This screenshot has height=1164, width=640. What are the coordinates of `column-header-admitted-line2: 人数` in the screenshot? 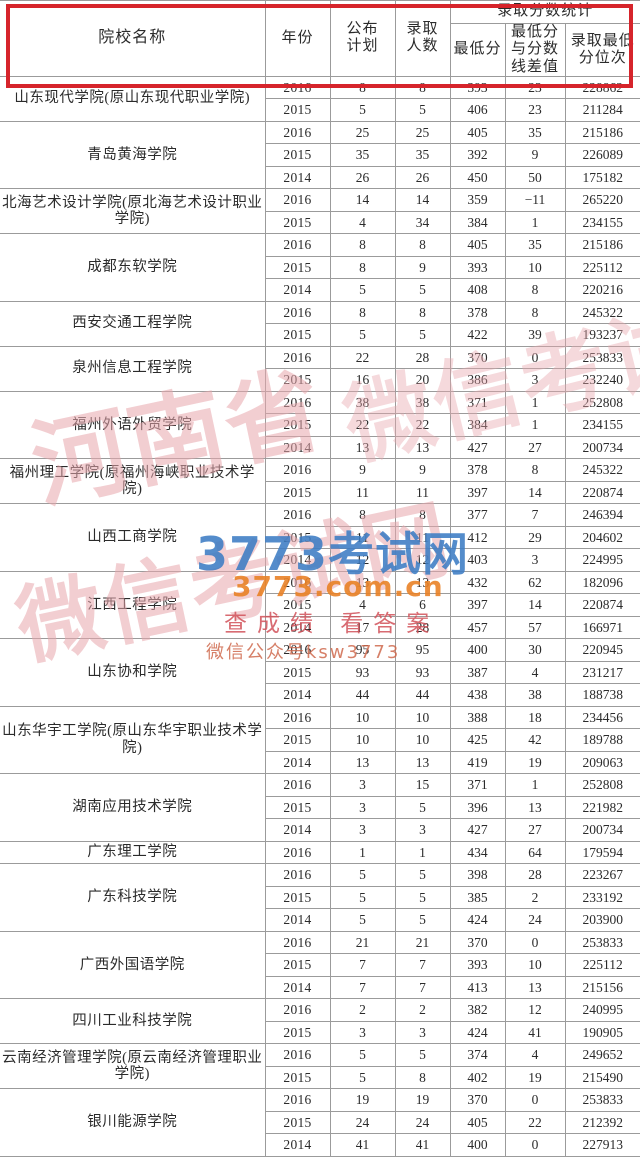 It's located at (422, 46).